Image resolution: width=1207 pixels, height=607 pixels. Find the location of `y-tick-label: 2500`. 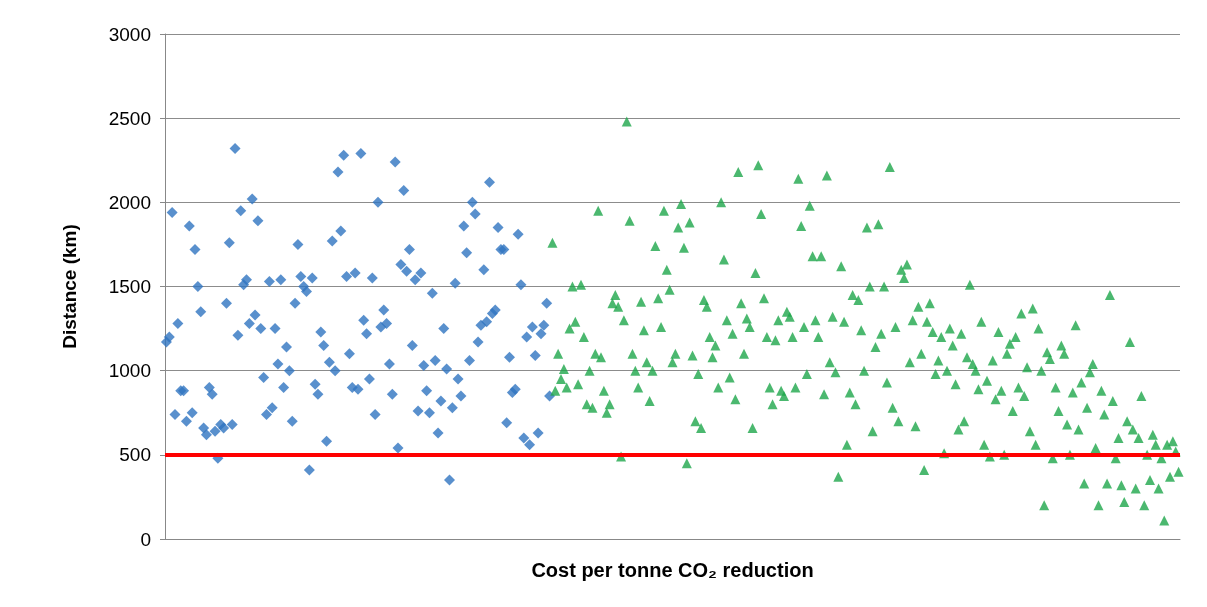

y-tick-label: 2500 is located at coordinates (129, 118).